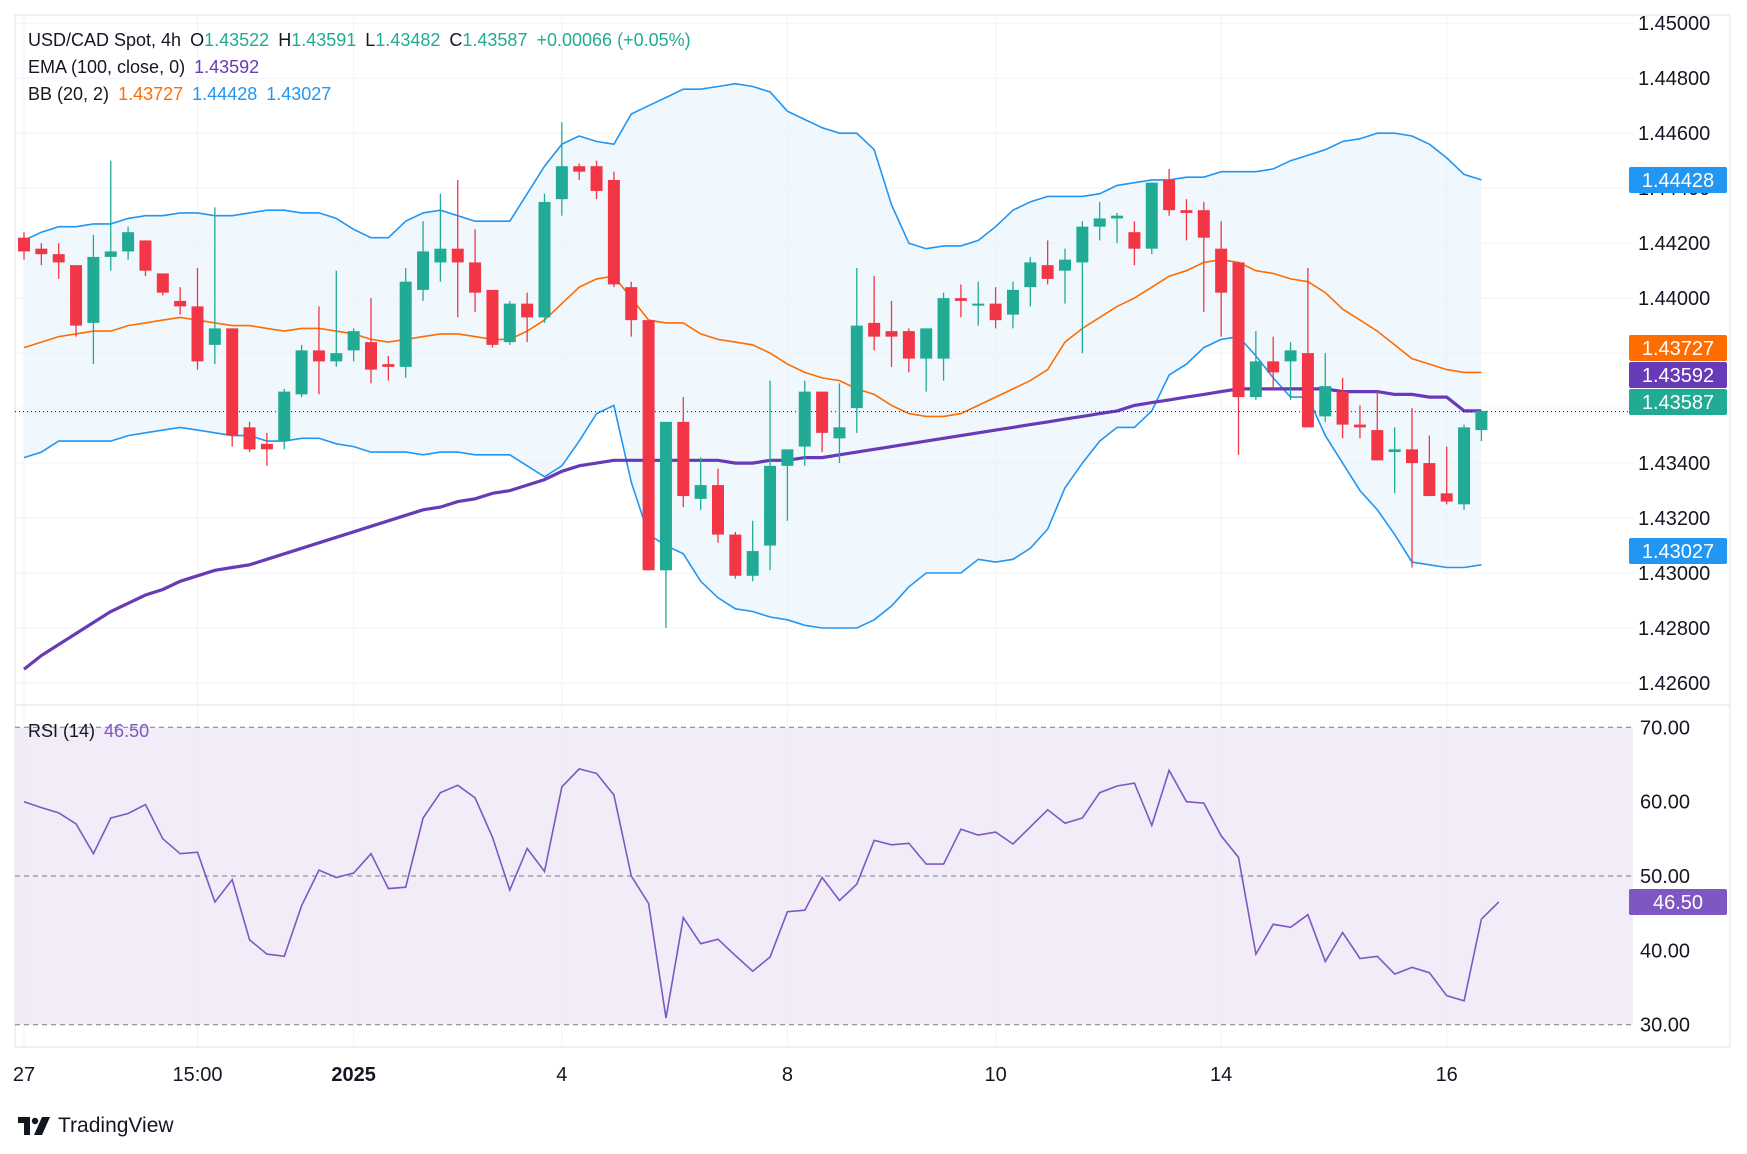 The height and width of the screenshot is (1154, 1747). I want to click on price-tick-label: 1.44800, so click(1674, 79).